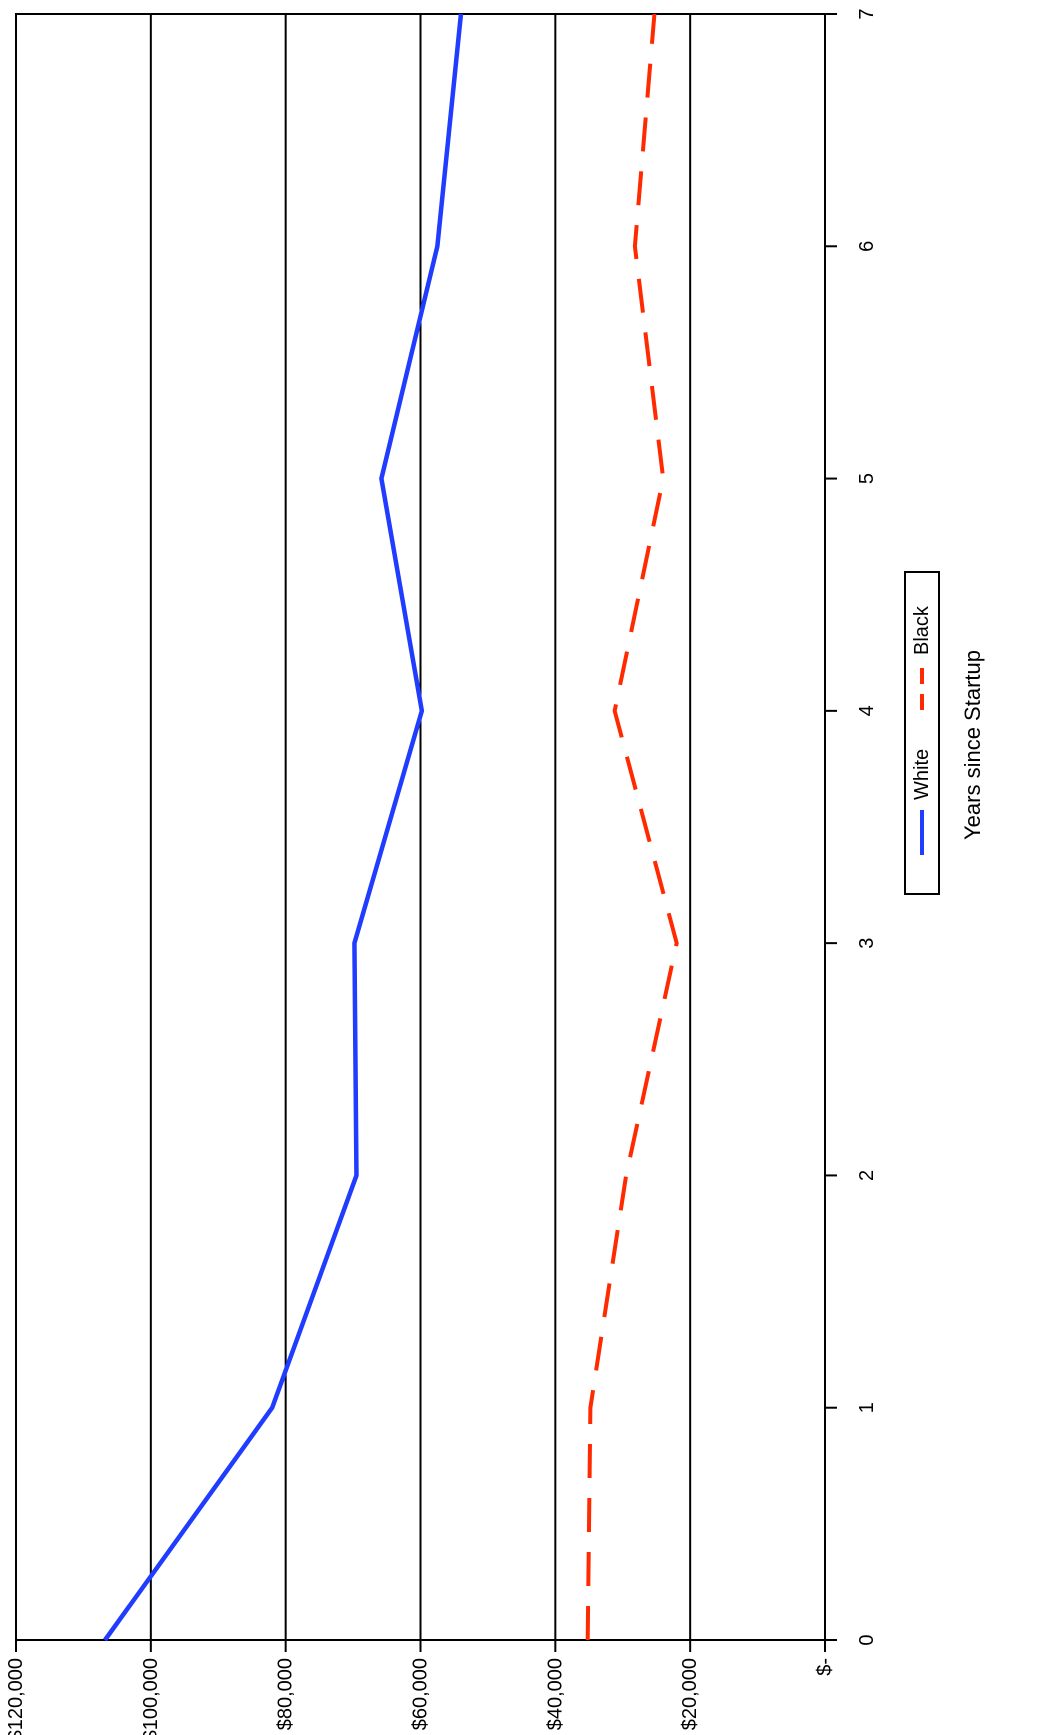 This screenshot has width=1045, height=1735. I want to click on x-tick-label-1: 1, so click(867, 1407).